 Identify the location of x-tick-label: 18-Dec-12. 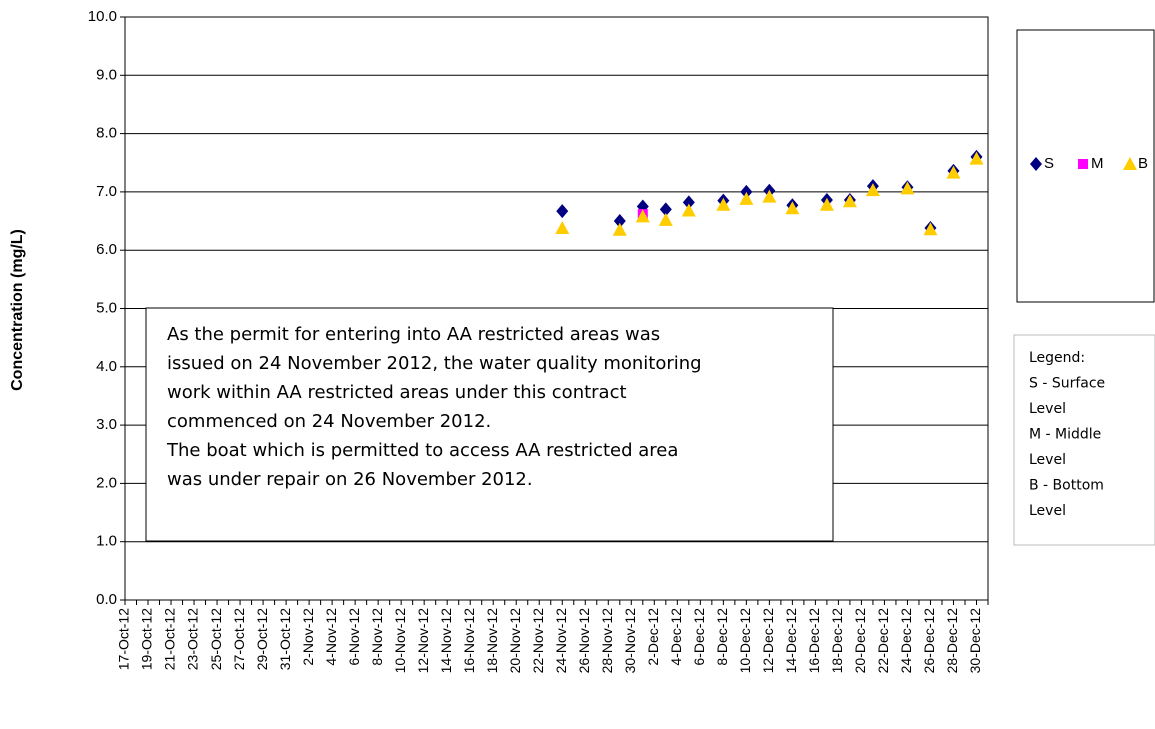
(837, 641).